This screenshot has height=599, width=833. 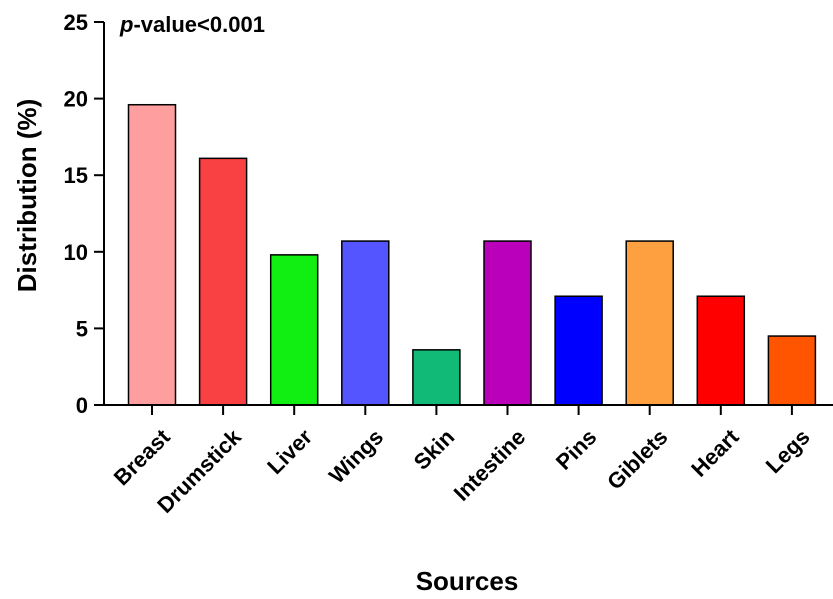 What do you see at coordinates (294, 330) in the screenshot?
I see `bar-liver` at bounding box center [294, 330].